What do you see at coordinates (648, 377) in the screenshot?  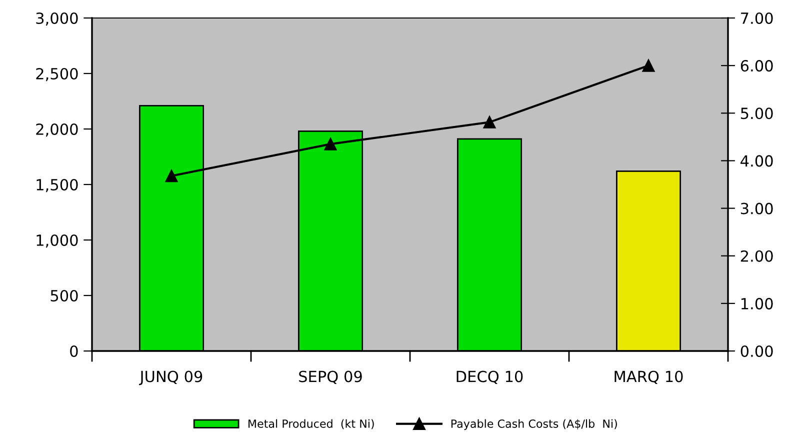 I see `x-tick-label: MARQ 10` at bounding box center [648, 377].